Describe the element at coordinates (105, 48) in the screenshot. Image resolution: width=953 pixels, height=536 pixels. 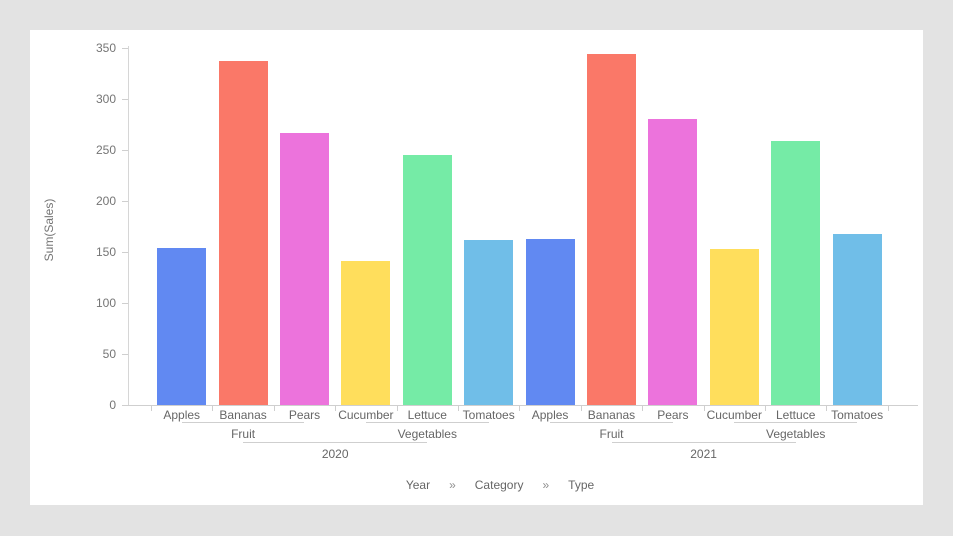
I see `y-axis-tick-label: 350` at that location.